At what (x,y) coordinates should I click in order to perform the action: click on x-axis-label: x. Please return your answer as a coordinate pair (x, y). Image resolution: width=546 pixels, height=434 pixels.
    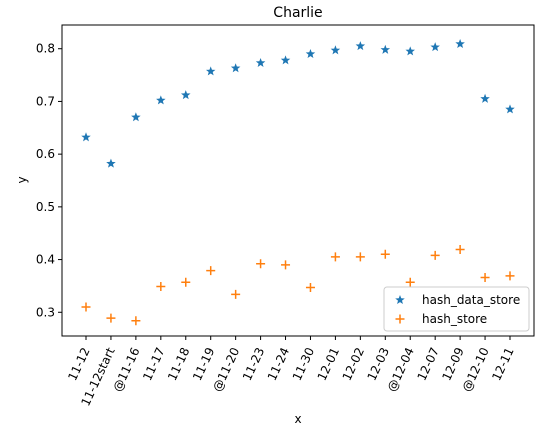
    Looking at the image, I should click on (297, 419).